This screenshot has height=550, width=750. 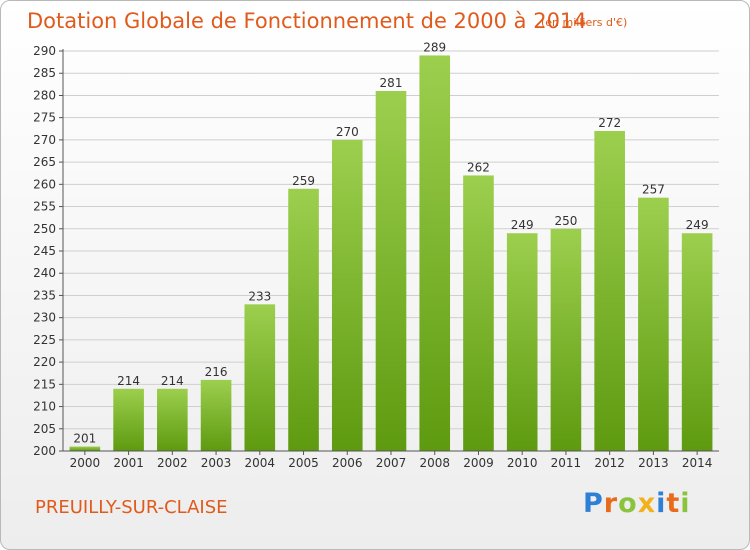 I want to click on y-tick-label: 260, so click(x=44, y=184).